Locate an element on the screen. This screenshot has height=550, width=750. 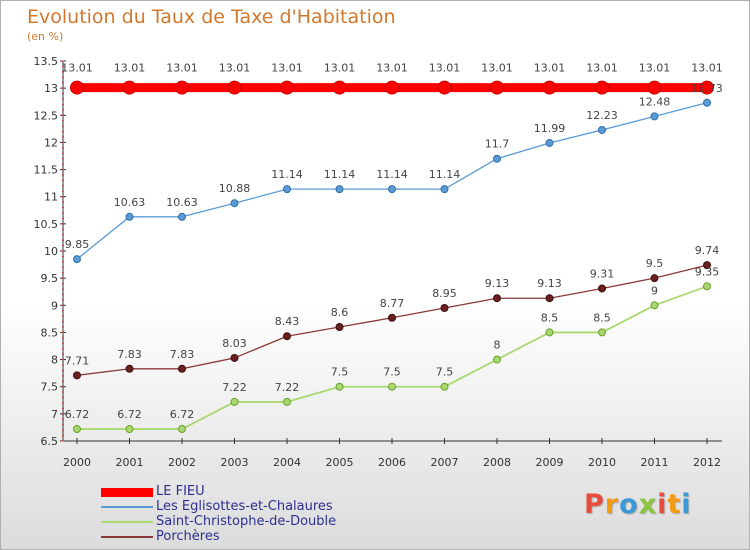
data-label: 12.48 is located at coordinates (655, 101).